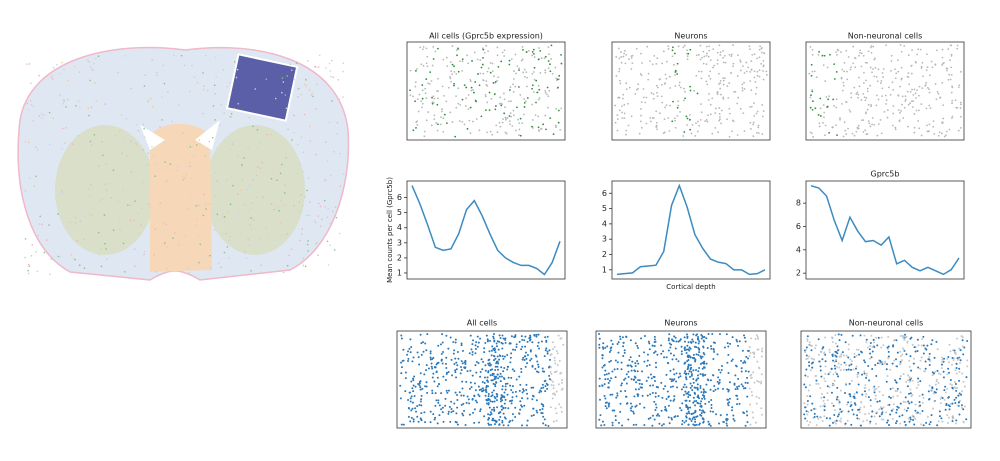  Describe the element at coordinates (886, 323) in the screenshot. I see `panel-title: Non-neuronal cells` at that location.